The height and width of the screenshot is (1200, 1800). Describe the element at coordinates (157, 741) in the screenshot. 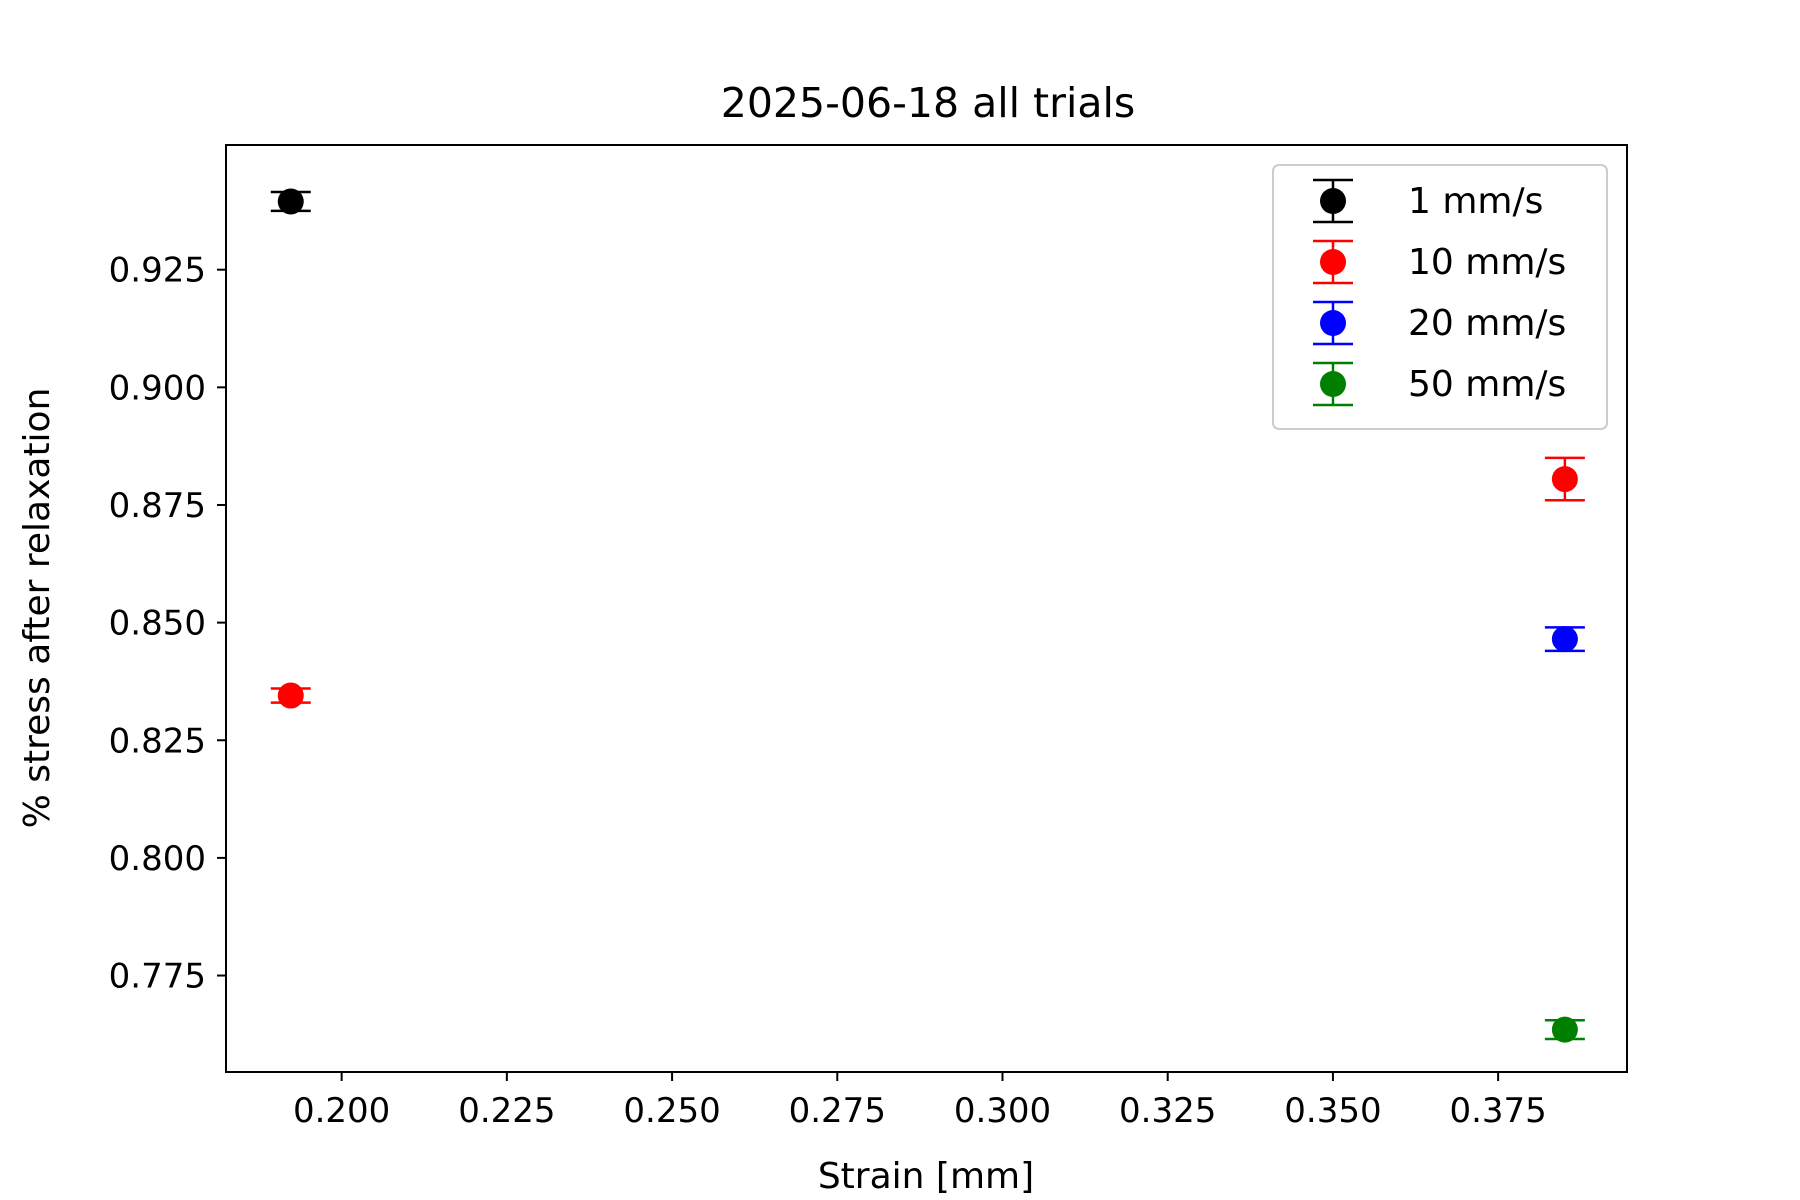

I see `y-tick-label: 0.825` at that location.